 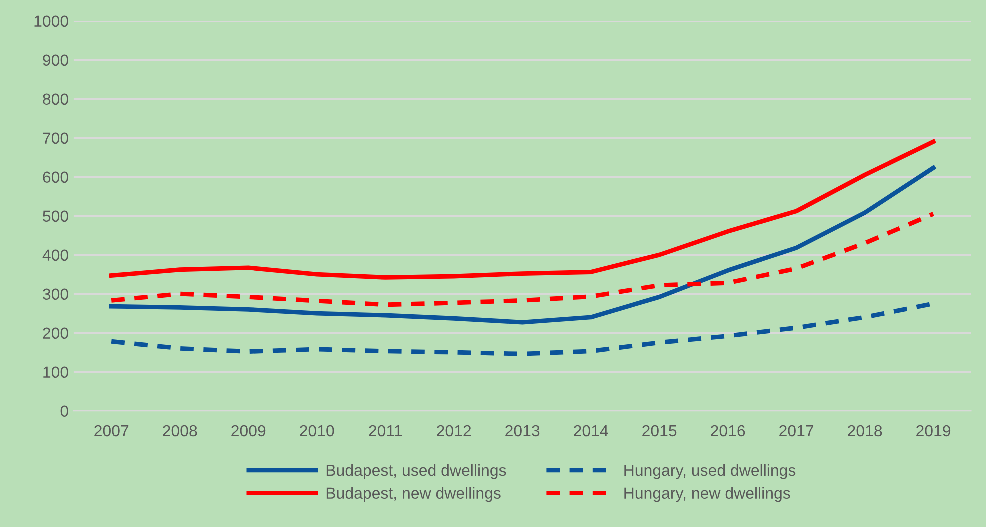 I want to click on y-tick-label: 200, so click(x=55, y=334).